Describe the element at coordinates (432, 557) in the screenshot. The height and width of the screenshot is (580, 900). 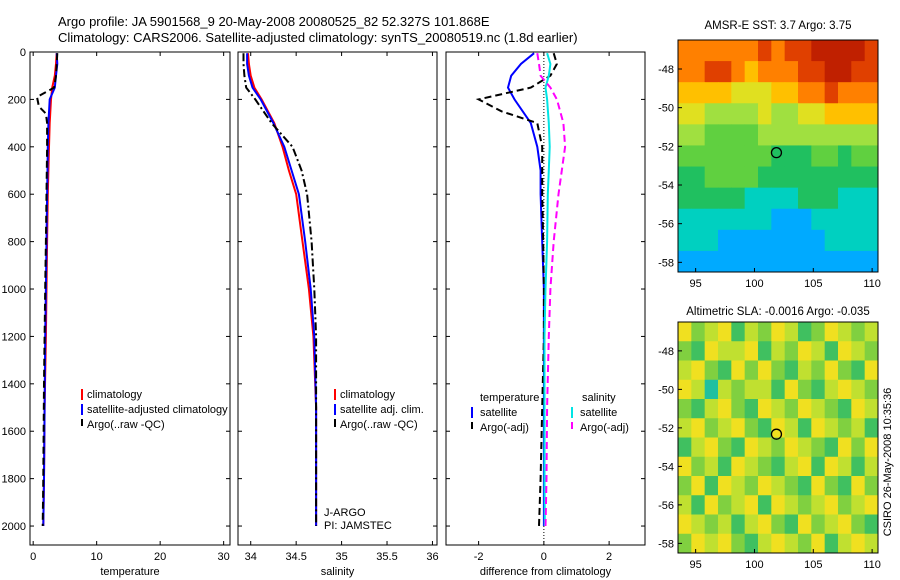
I see `x-tick-label: 36` at that location.